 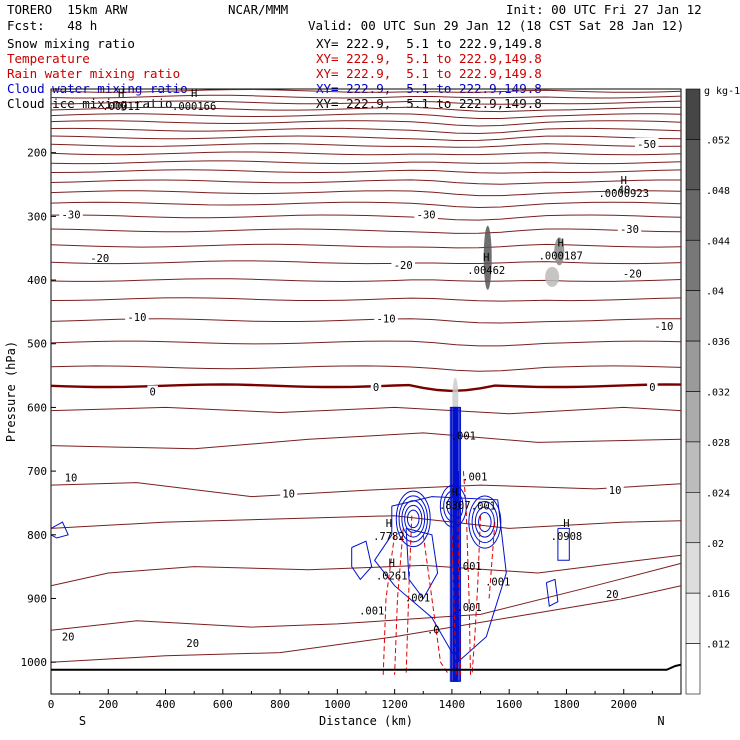 What do you see at coordinates (48, 58) in the screenshot?
I see `legend-field-name: Temperature` at bounding box center [48, 58].